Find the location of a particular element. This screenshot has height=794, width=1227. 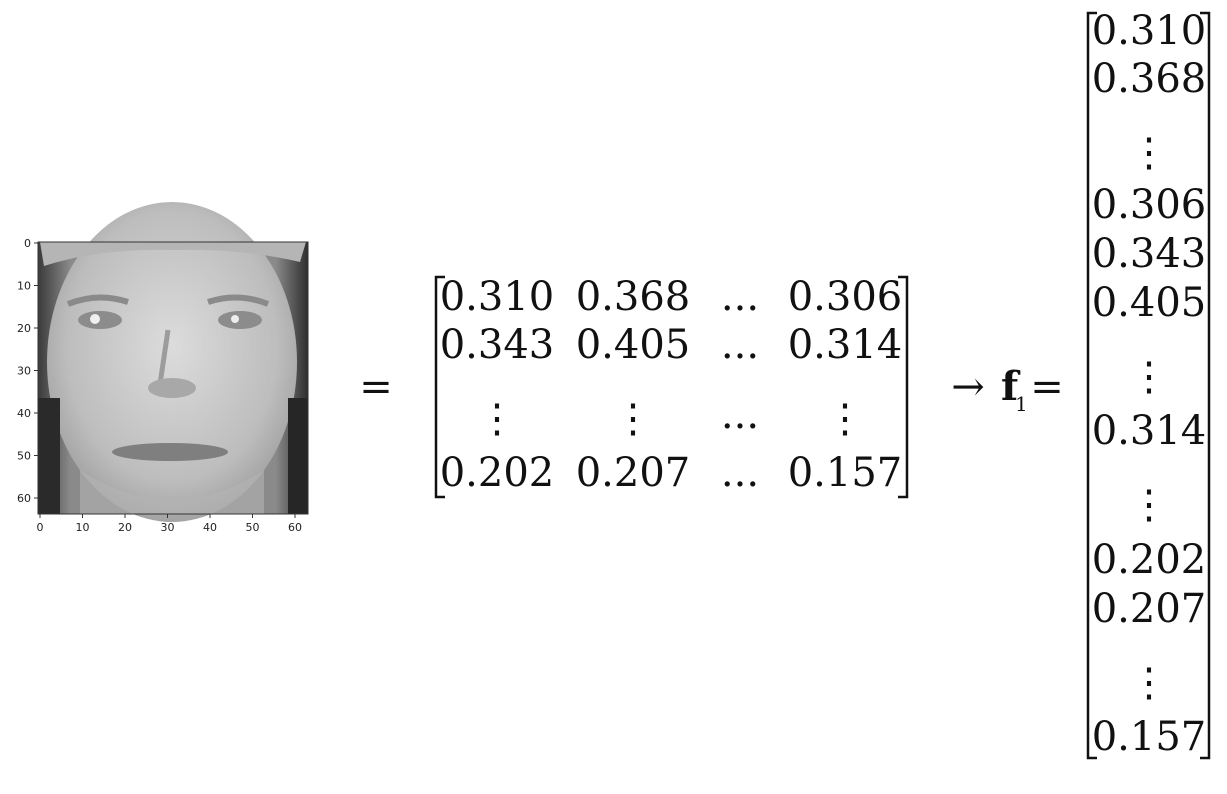

vector-entry: 0.207 is located at coordinates (1149, 609).